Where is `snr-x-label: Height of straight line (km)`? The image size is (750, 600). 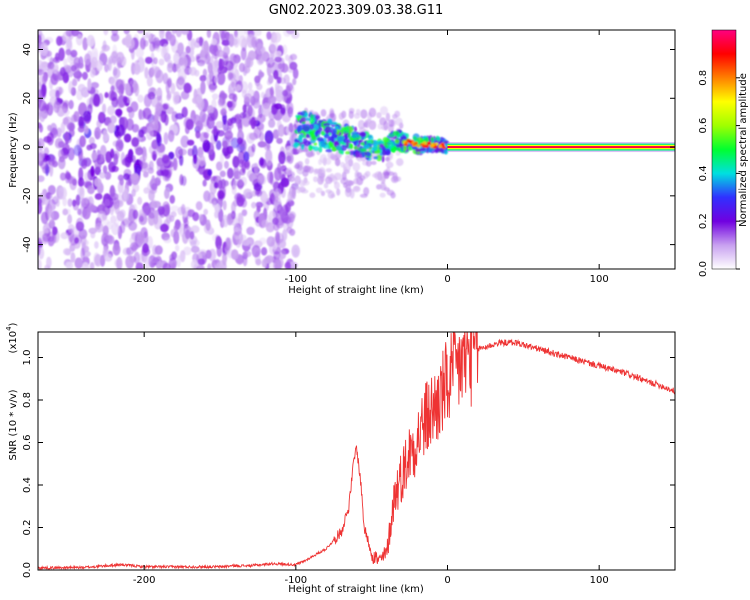 snr-x-label: Height of straight line (km) is located at coordinates (356, 589).